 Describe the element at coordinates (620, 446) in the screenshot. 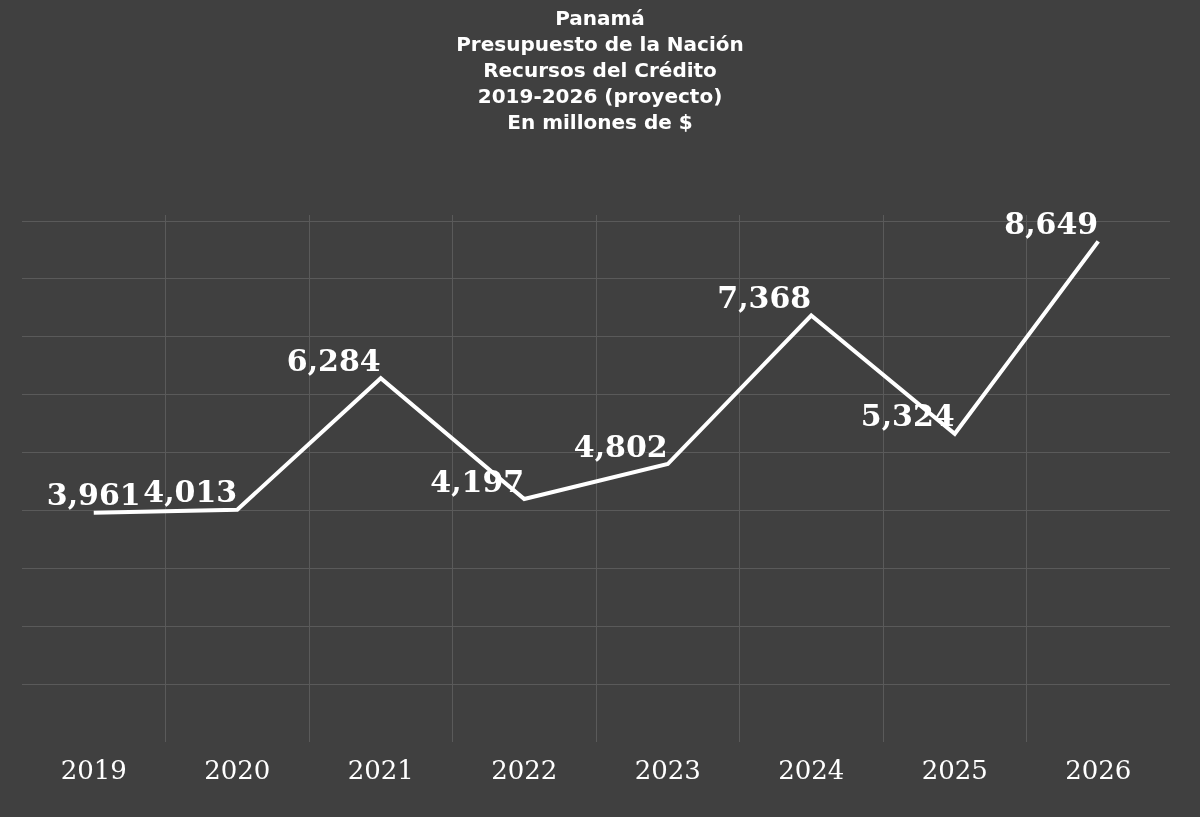

I see `data-label: 4,802` at that location.